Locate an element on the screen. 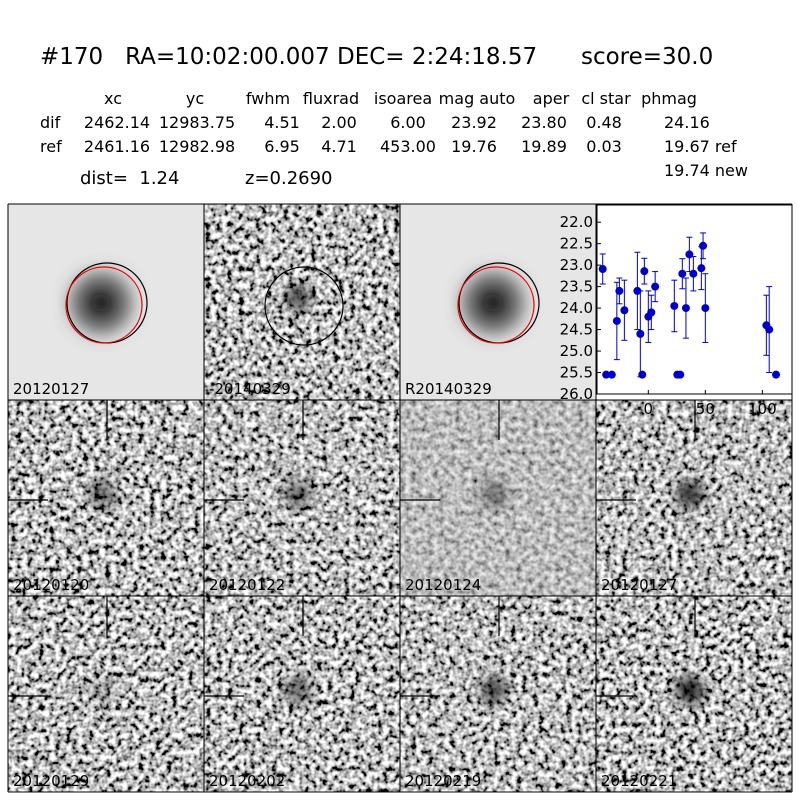  table-cell: 23.92 is located at coordinates (474, 122).